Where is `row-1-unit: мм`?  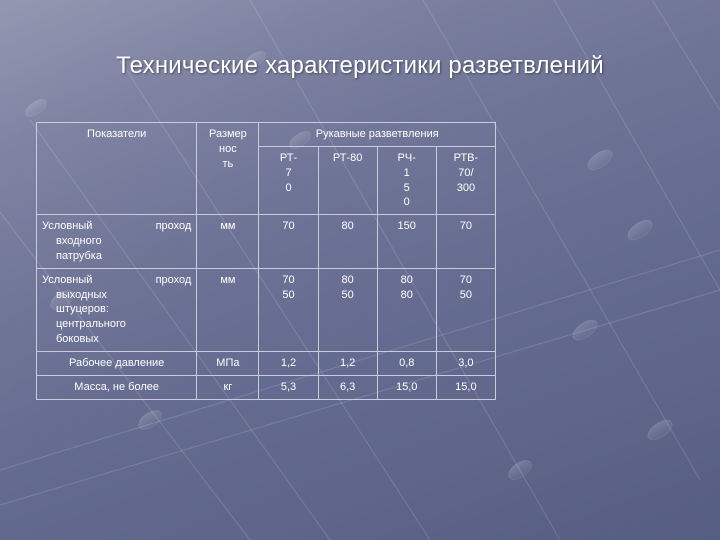 row-1-unit: мм is located at coordinates (228, 241).